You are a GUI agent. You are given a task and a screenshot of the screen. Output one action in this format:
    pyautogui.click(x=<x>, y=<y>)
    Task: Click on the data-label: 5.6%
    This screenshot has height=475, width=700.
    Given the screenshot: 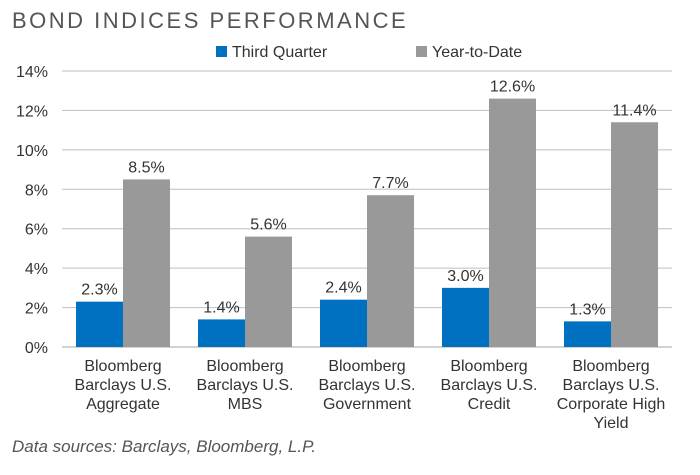 What is the action you would take?
    pyautogui.click(x=268, y=225)
    